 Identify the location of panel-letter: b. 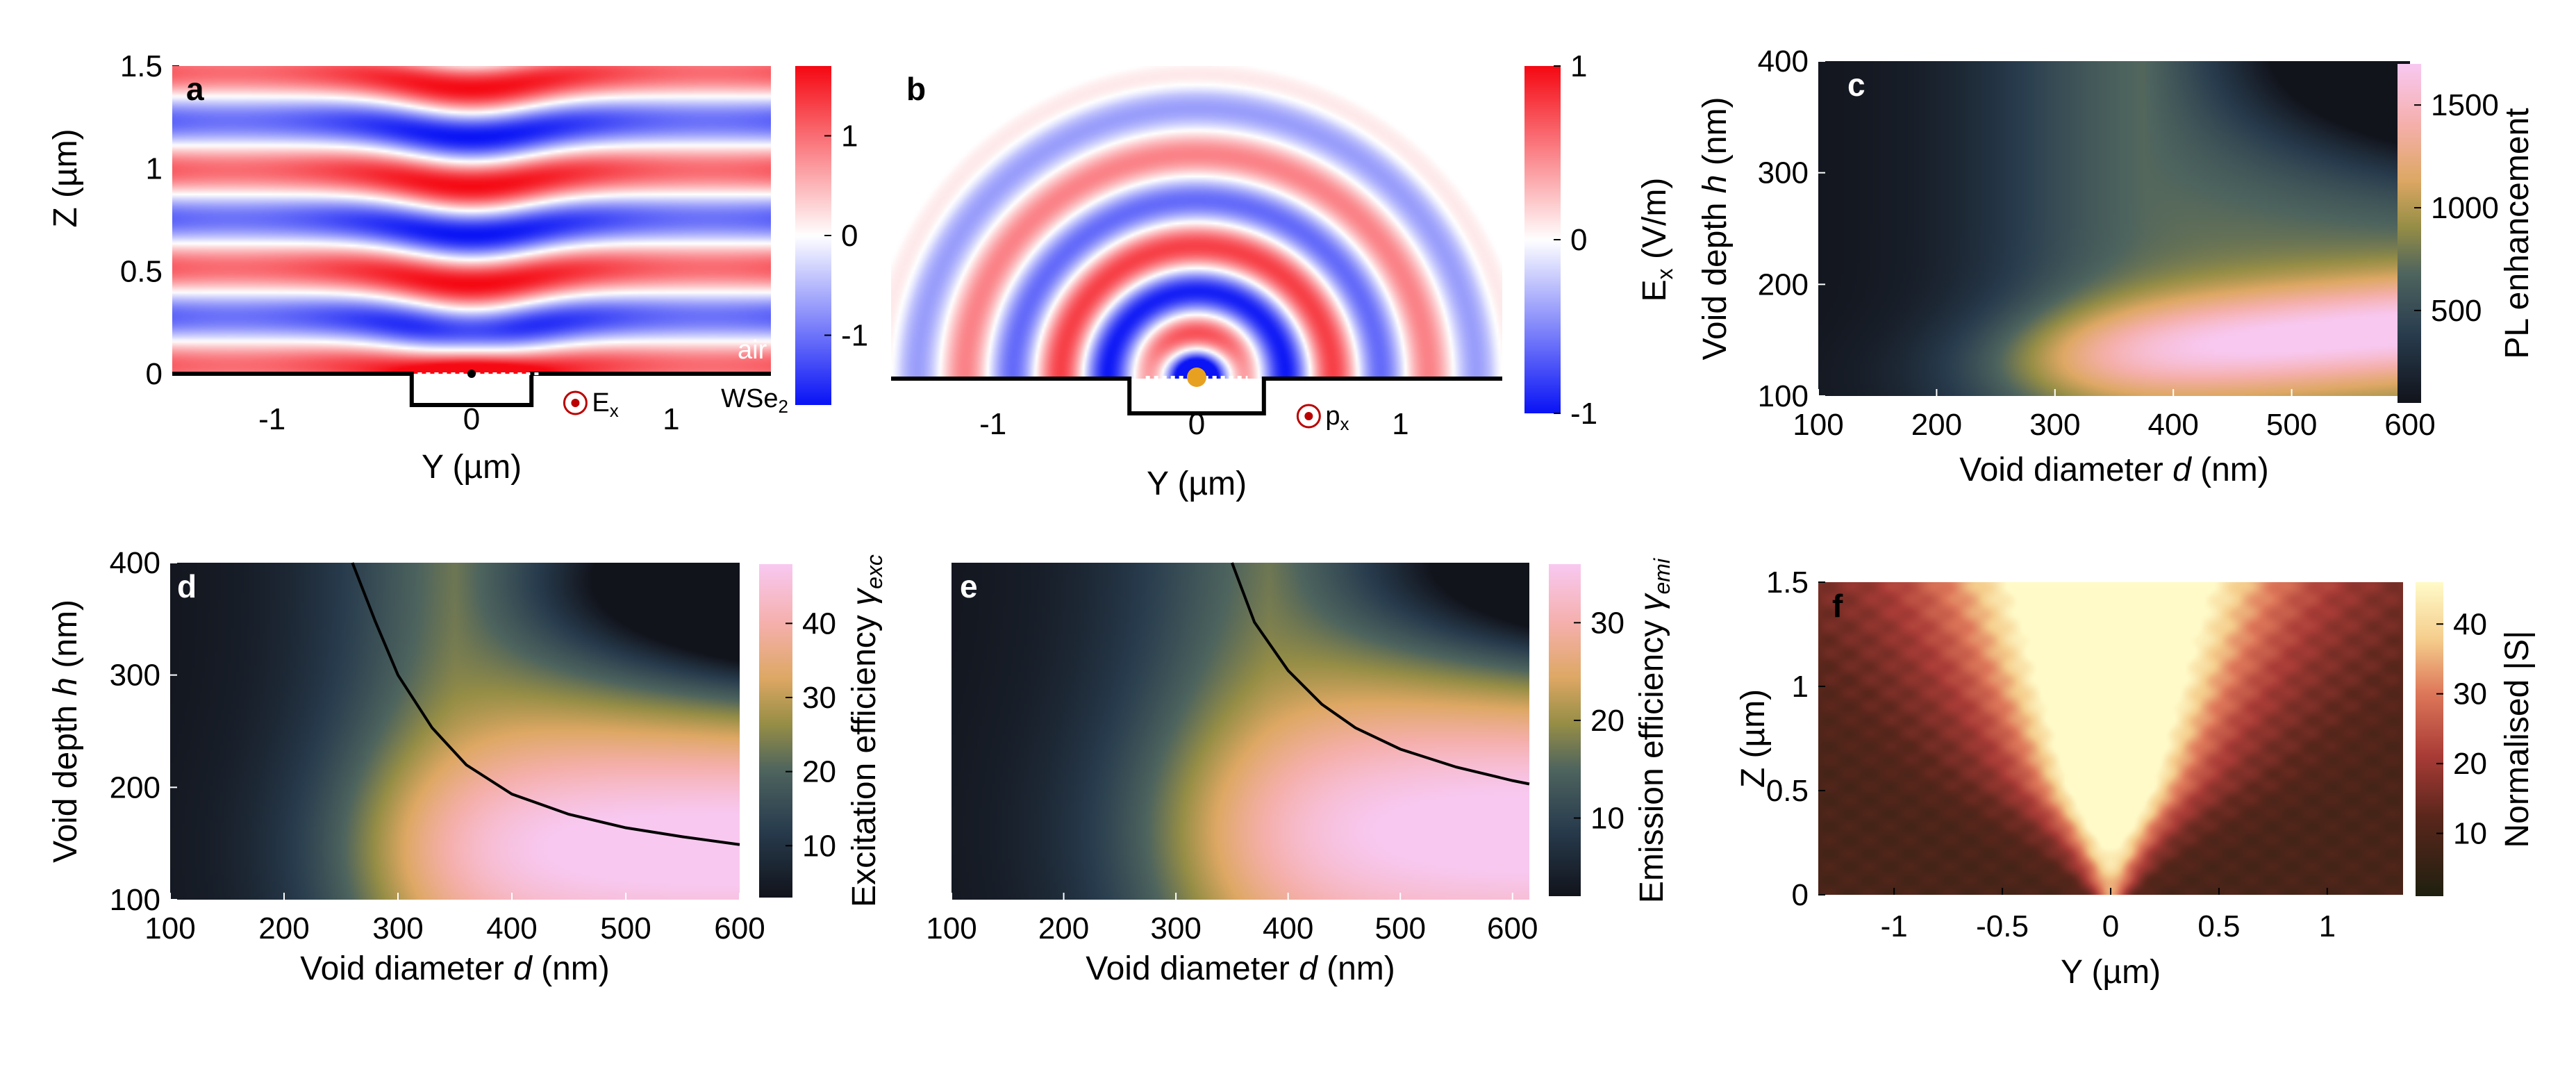
(916, 89).